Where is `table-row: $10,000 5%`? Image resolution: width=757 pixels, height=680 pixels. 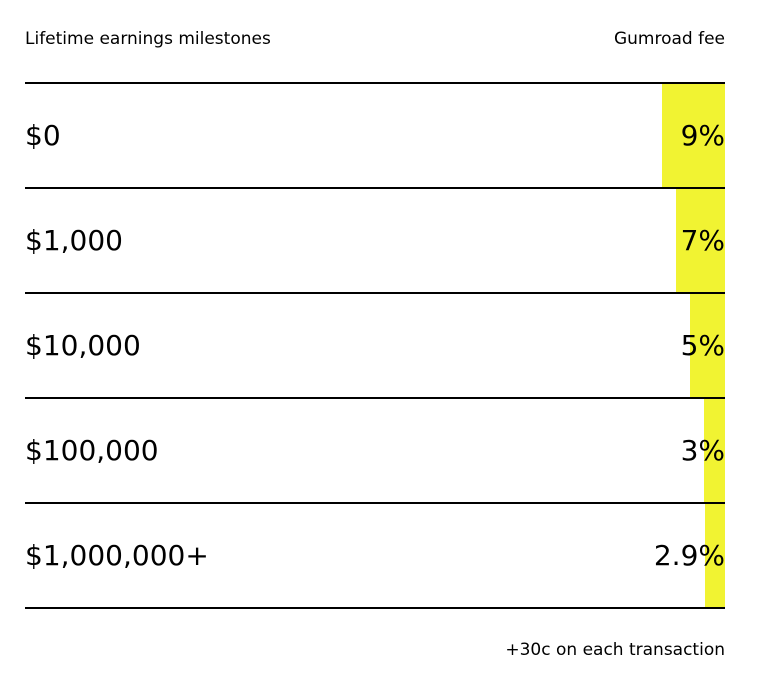 table-row: $10,000 5% is located at coordinates (375, 346).